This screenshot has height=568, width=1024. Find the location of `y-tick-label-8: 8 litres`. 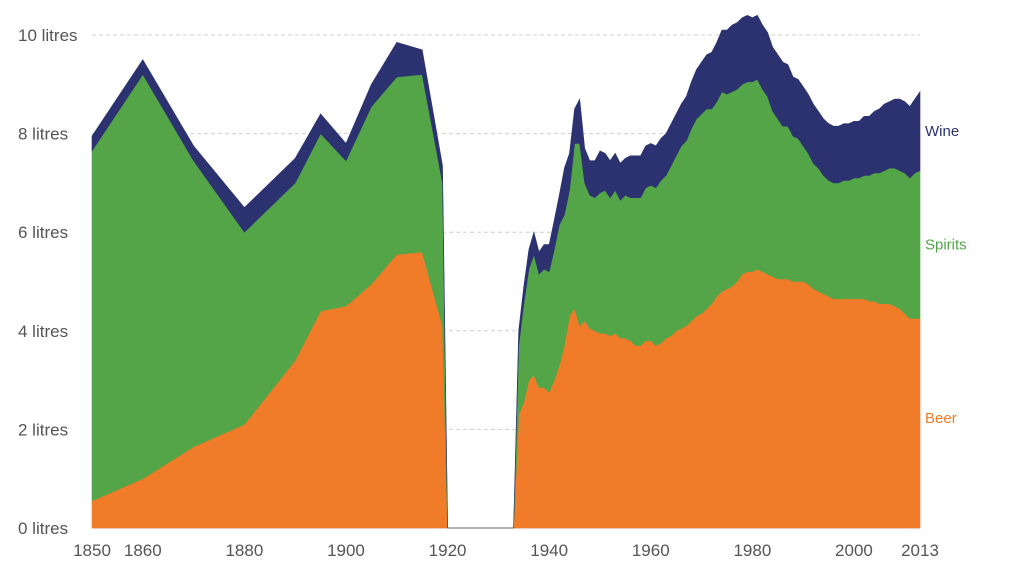

y-tick-label-8: 8 litres is located at coordinates (43, 134).